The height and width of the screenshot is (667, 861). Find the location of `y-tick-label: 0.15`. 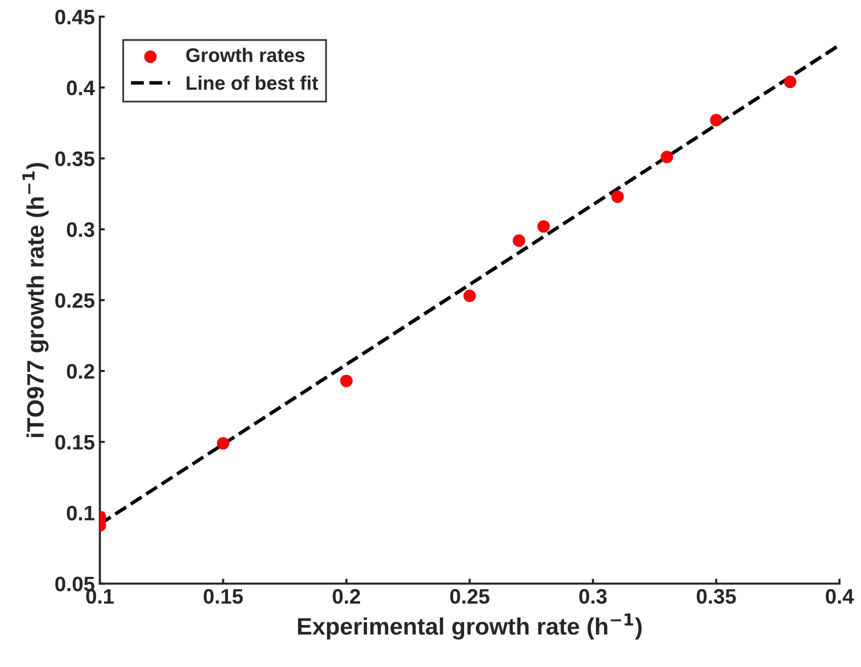

y-tick-label: 0.15 is located at coordinates (74, 442).